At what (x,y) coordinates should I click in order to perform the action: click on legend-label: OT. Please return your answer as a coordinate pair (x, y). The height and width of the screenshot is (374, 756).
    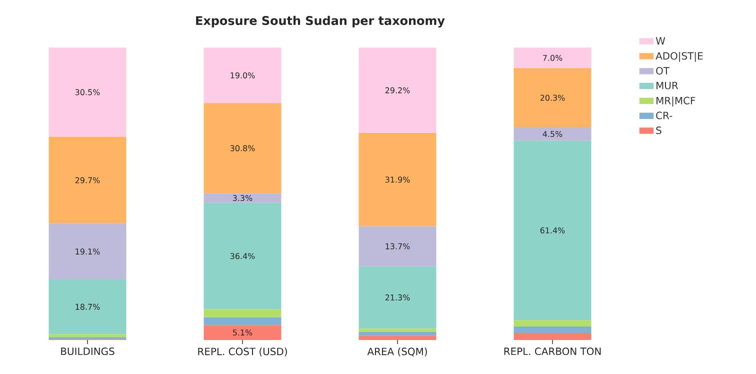
    Looking at the image, I should click on (663, 70).